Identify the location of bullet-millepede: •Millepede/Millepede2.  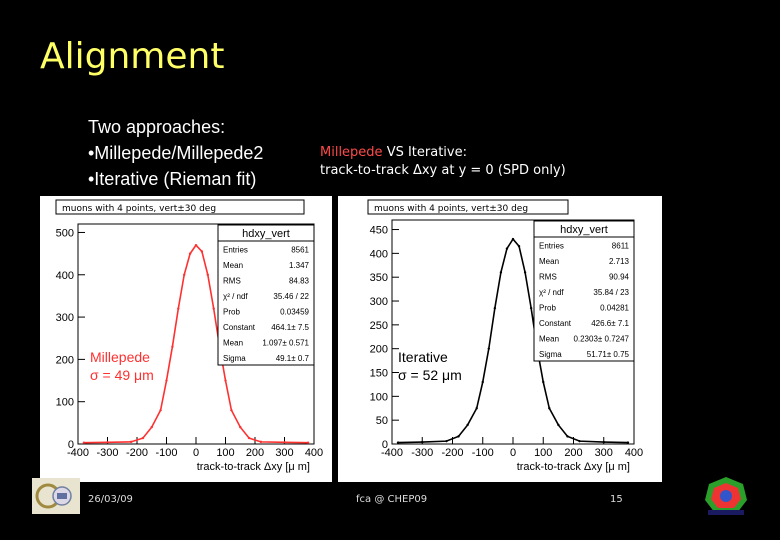
(176, 153).